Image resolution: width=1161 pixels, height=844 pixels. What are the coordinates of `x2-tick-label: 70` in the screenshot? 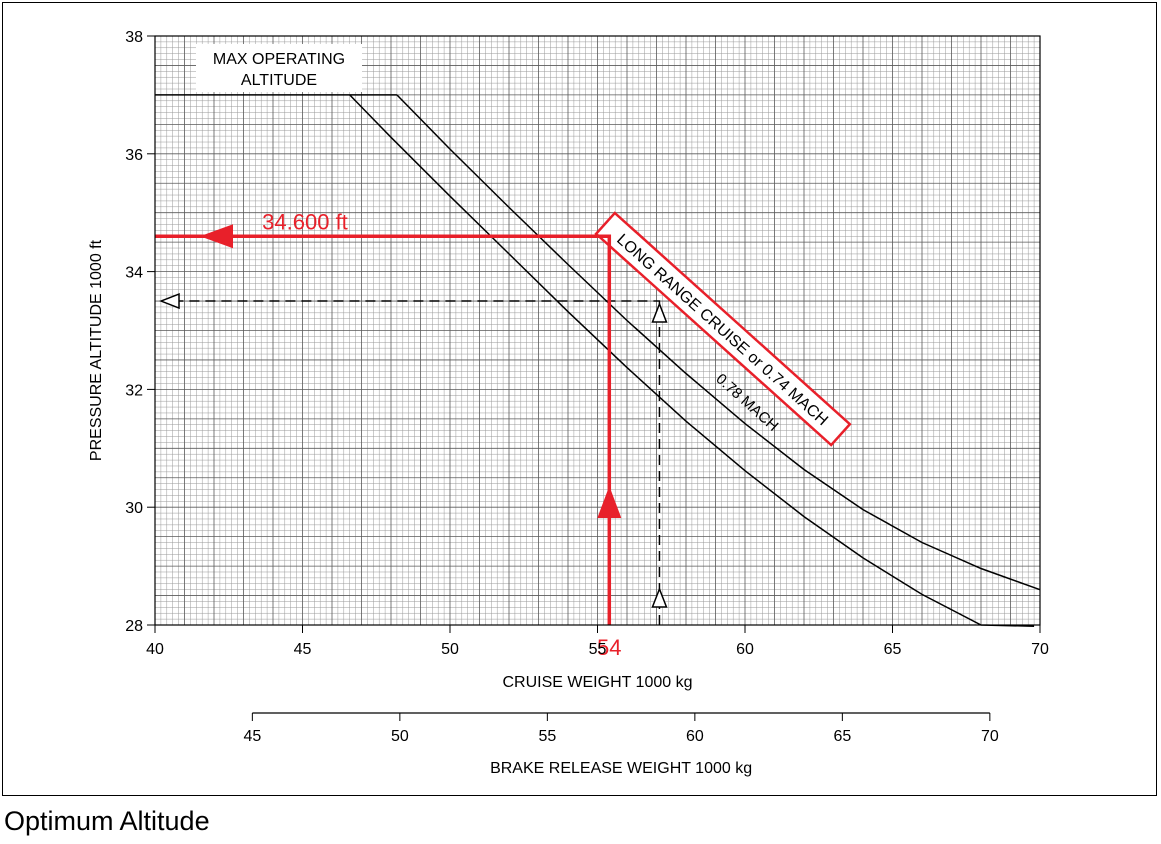 It's located at (990, 736).